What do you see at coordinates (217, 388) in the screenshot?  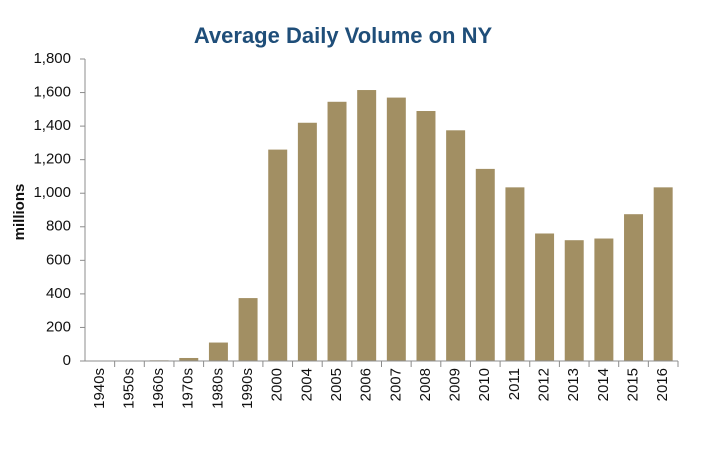 I see `x-tick-label: 1980s` at bounding box center [217, 388].